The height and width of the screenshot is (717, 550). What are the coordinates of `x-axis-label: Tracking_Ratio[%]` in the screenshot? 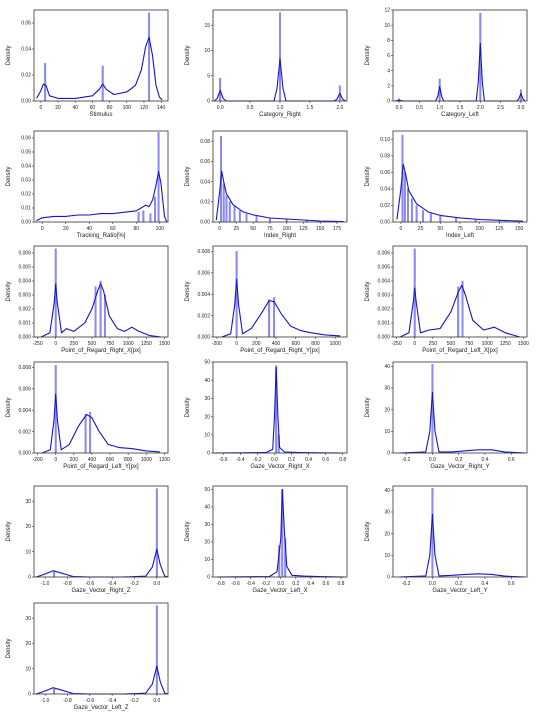 It's located at (101, 236).